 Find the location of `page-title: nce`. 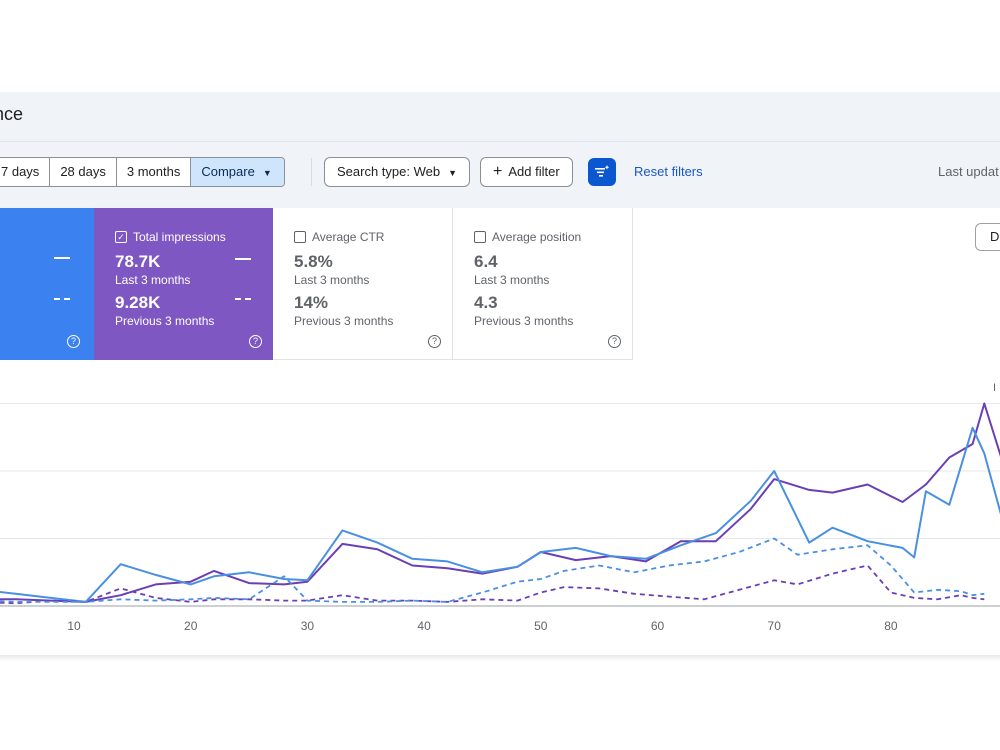

page-title: nce is located at coordinates (12, 114).